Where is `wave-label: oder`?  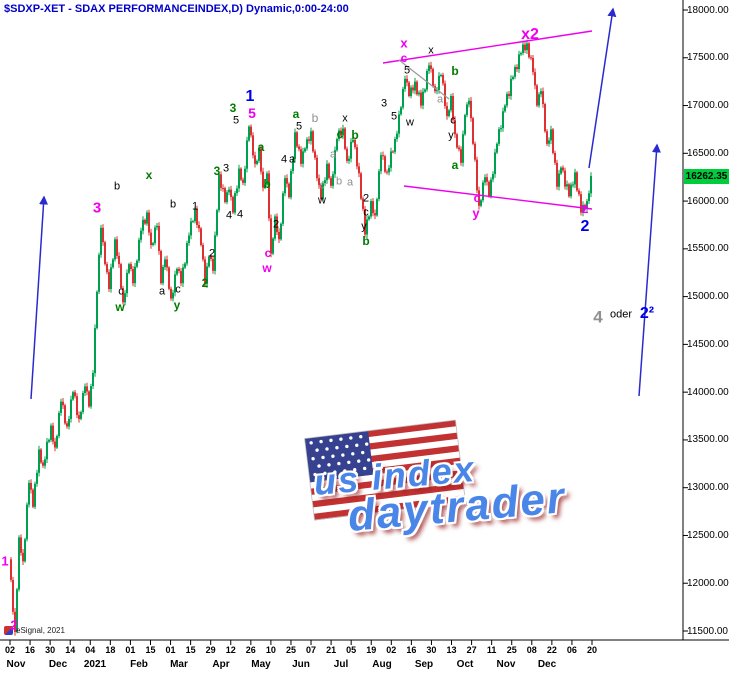 wave-label: oder is located at coordinates (621, 314).